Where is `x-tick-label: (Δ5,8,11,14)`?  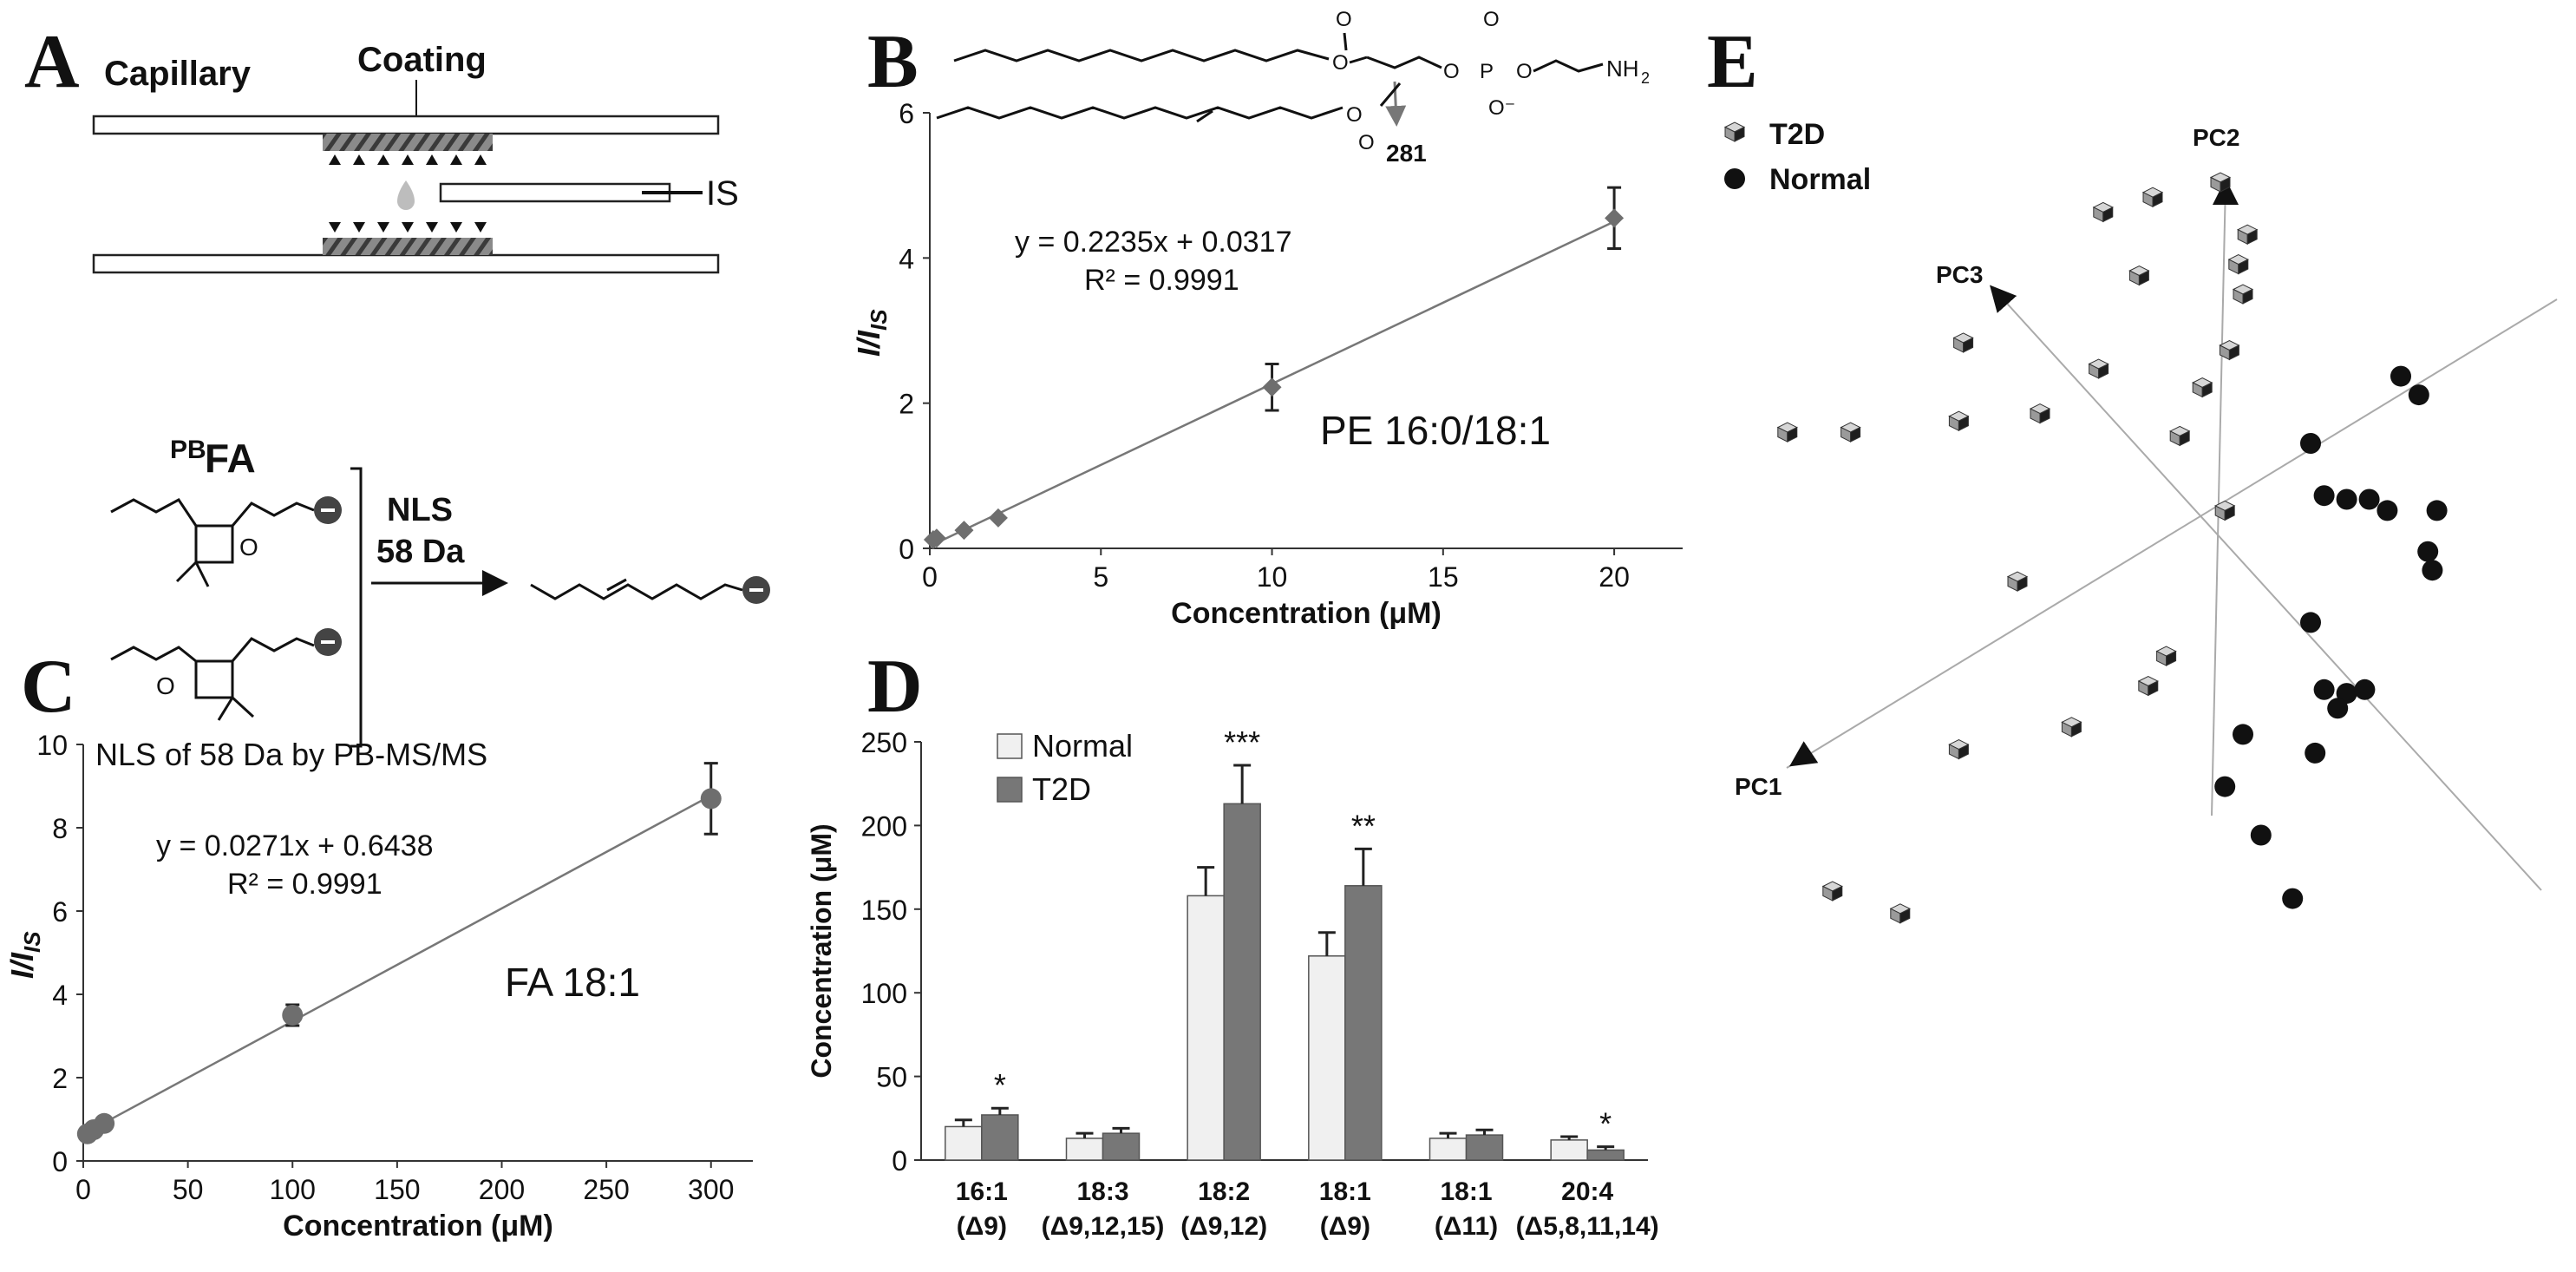 x-tick-label: (Δ5,8,11,14) is located at coordinates (1587, 1226).